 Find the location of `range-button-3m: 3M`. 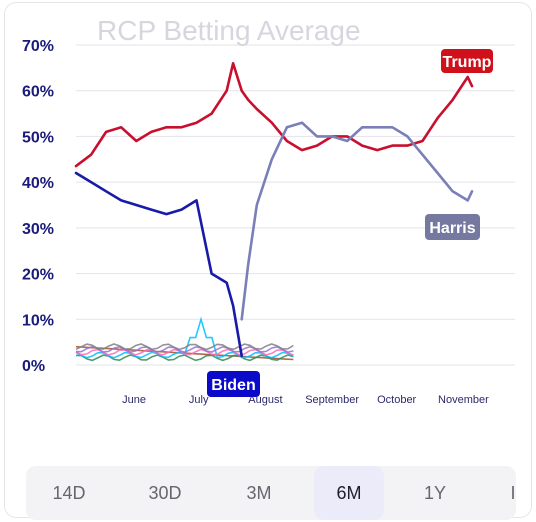

range-button-3m: 3M is located at coordinates (259, 493).